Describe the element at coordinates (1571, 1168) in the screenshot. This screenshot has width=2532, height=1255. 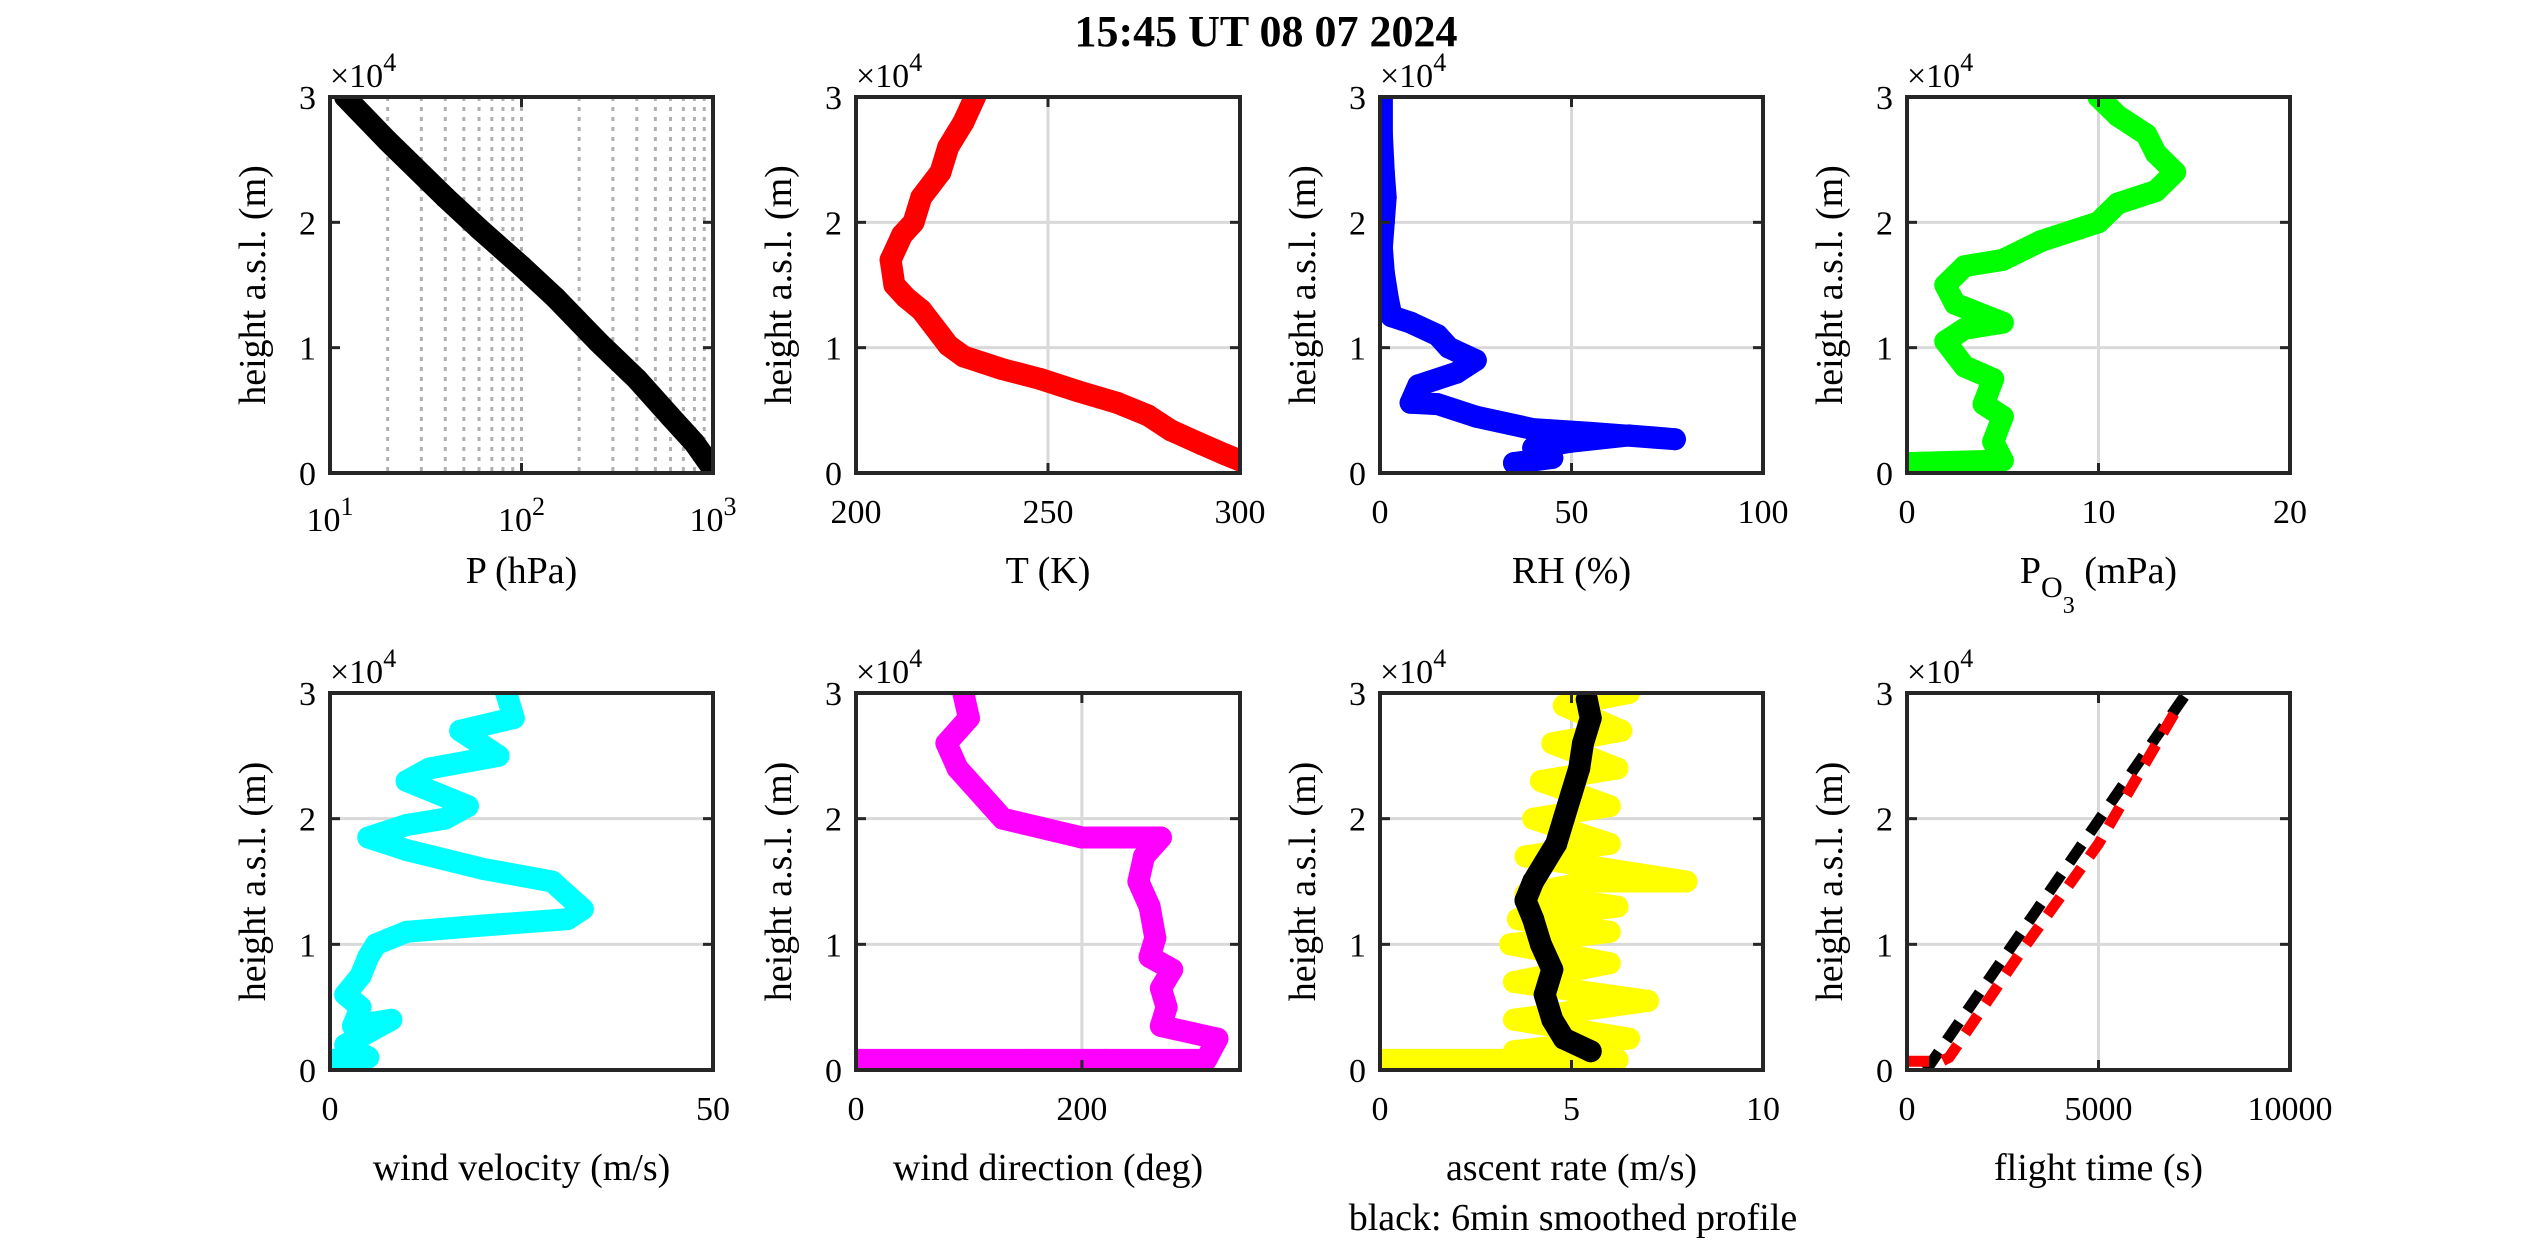
I see `x-axis-label: ascent rate (m/s)` at that location.